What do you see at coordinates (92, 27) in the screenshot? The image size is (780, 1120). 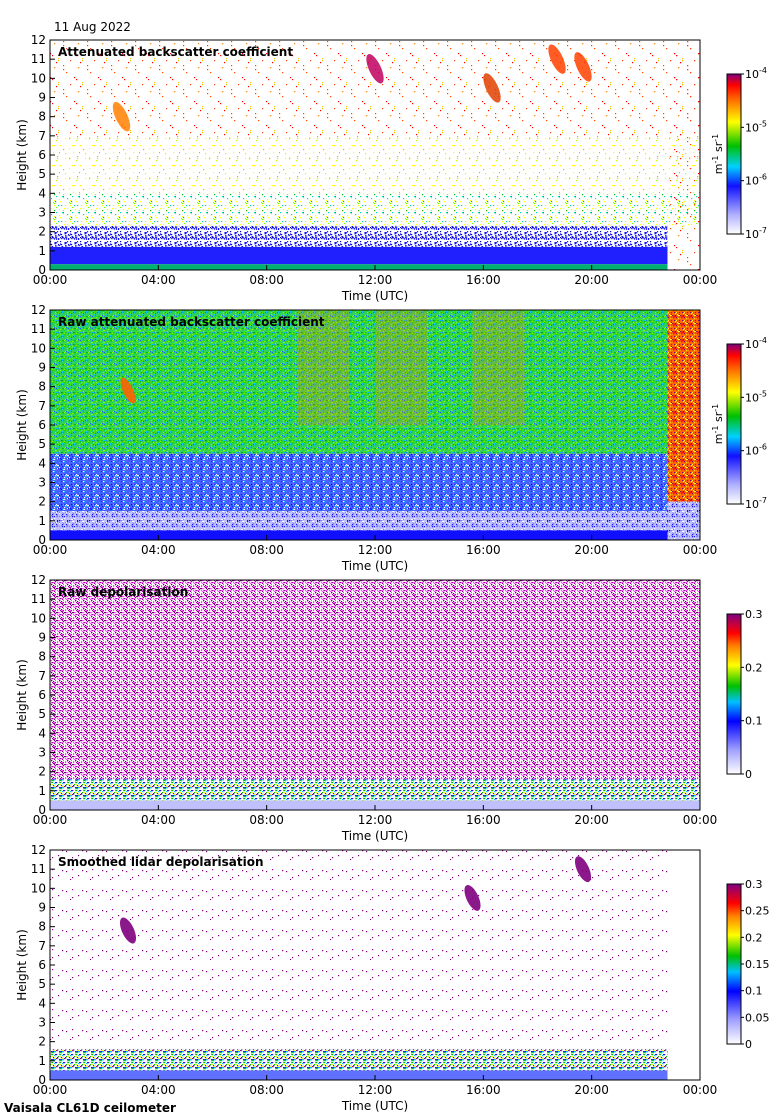 I see `date-label: 11 Aug 2022` at bounding box center [92, 27].